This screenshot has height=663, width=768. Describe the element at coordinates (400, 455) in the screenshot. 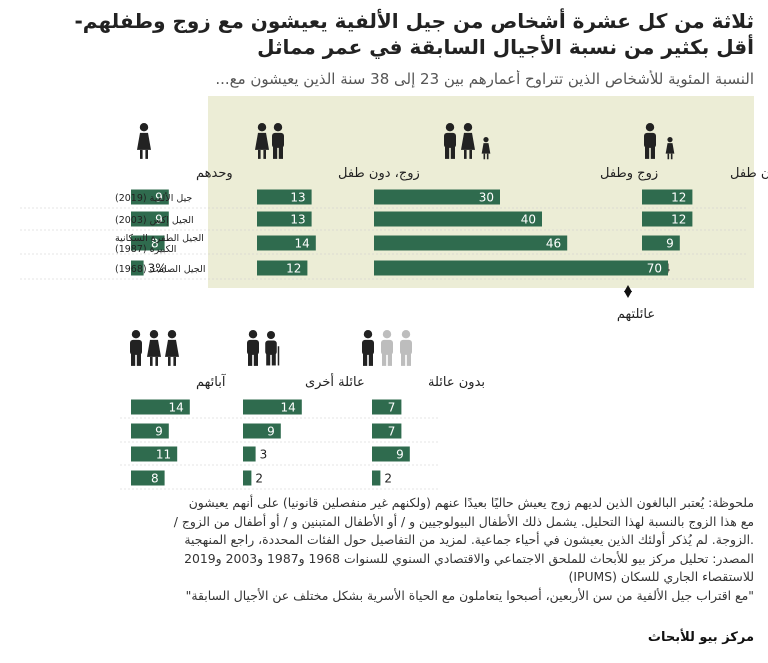

I see `group-4-value-2: 9` at that location.